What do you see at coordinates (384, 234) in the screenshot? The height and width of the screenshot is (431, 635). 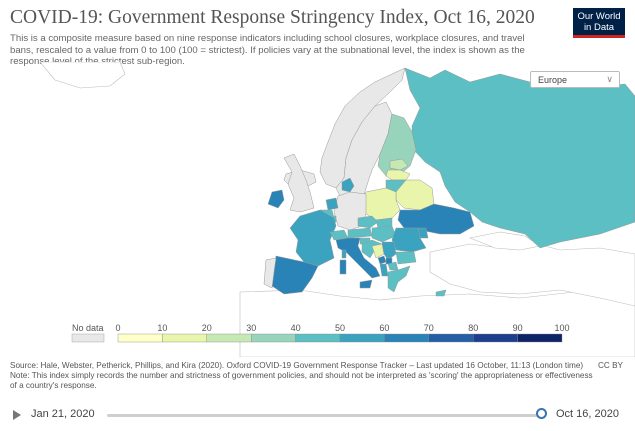 I see `country-hungary` at bounding box center [384, 234].